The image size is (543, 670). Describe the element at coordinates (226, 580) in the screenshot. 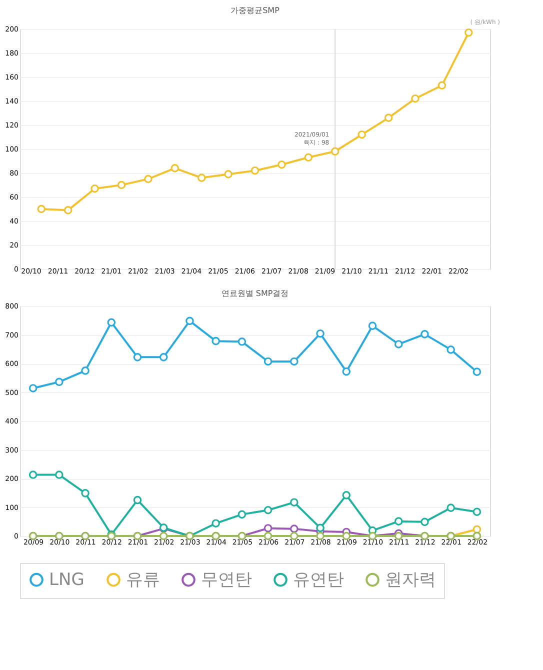

I see `legend-label: 무연탄` at that location.